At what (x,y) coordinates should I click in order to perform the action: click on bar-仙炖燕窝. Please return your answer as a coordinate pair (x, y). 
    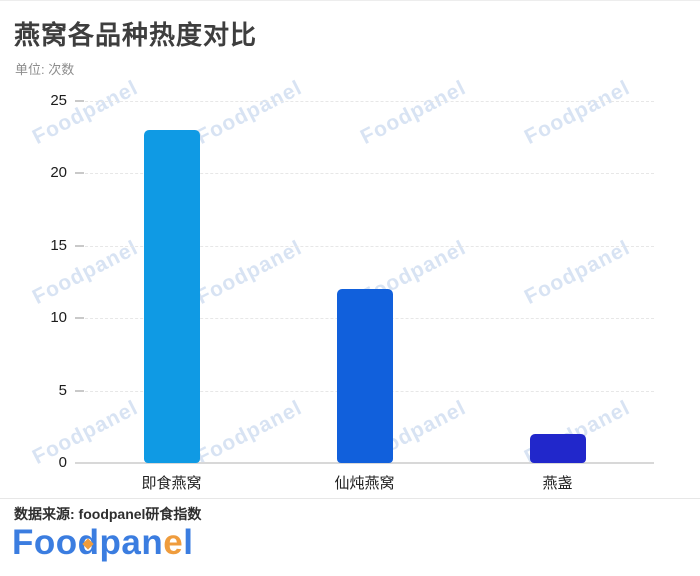
    Looking at the image, I should click on (364, 376).